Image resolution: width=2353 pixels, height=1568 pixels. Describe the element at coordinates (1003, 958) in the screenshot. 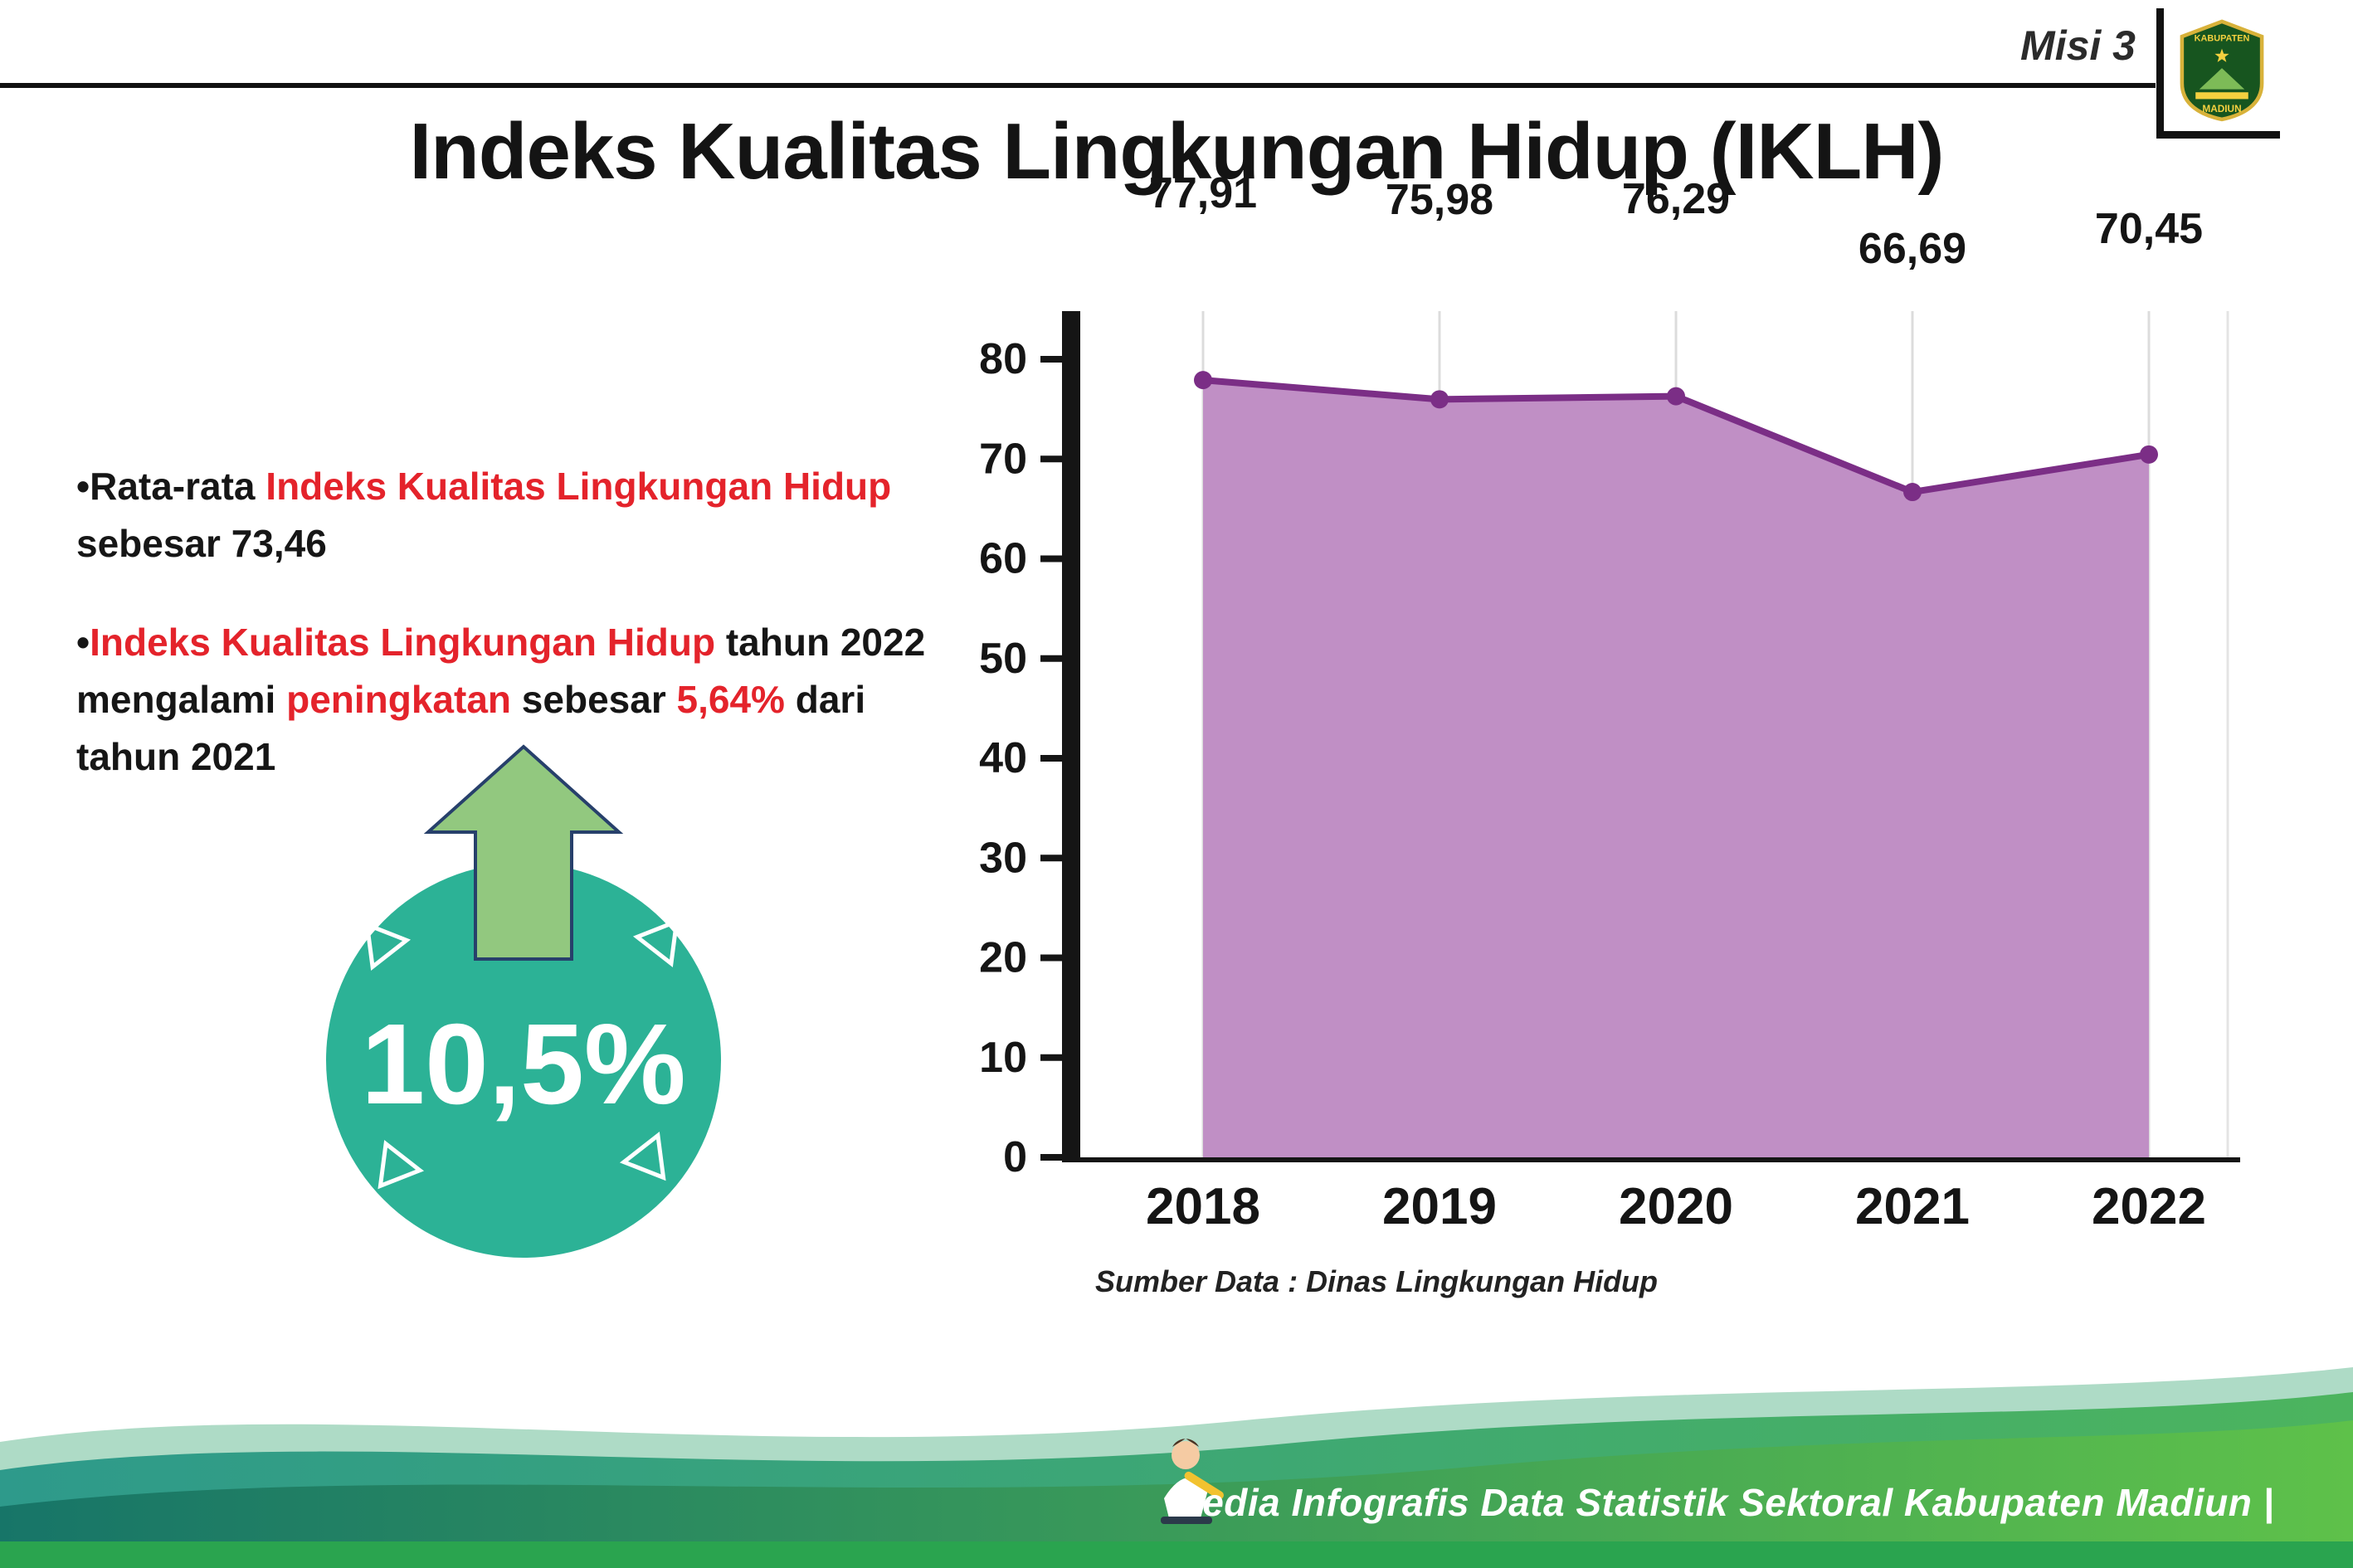

I see `y-tick-label: 20` at that location.